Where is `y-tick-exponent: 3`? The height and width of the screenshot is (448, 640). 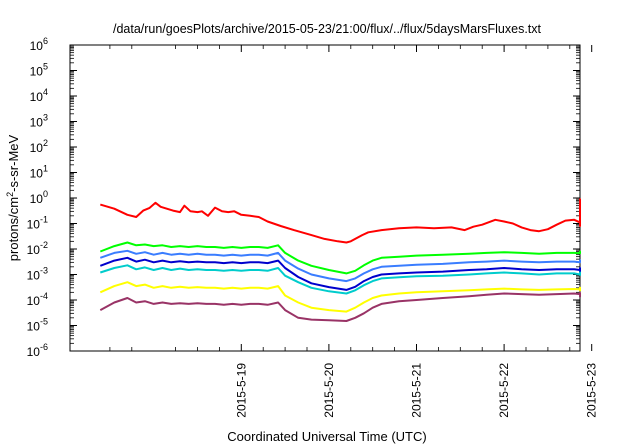 y-tick-exponent: 3 is located at coordinates (45, 118).